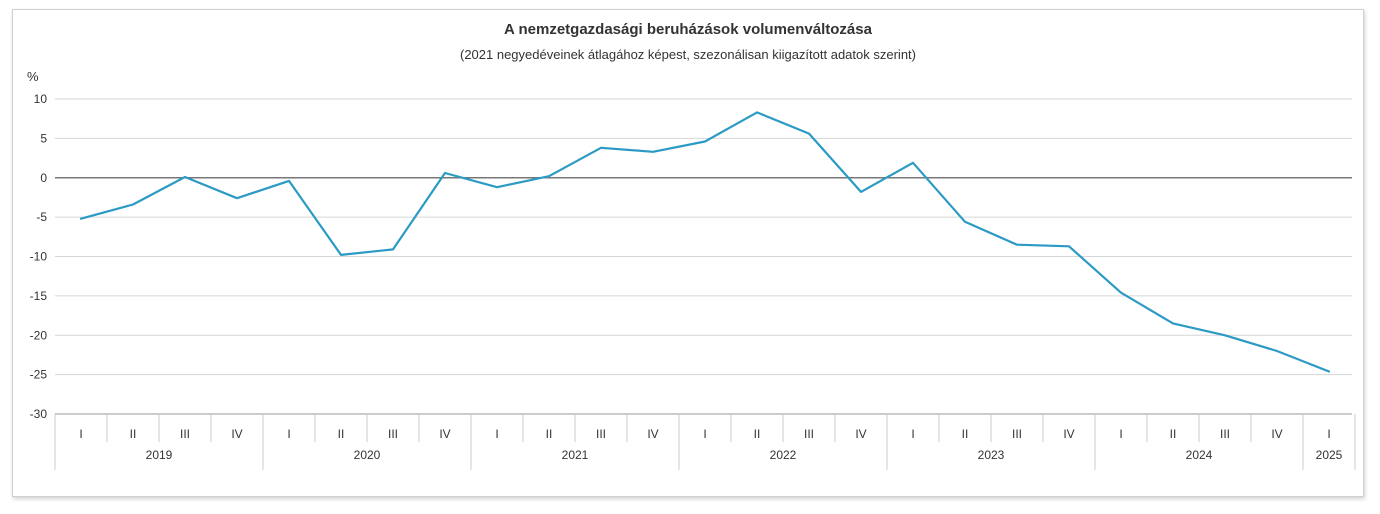 This screenshot has height=514, width=1380. I want to click on y-tick-label: -25, so click(39, 375).